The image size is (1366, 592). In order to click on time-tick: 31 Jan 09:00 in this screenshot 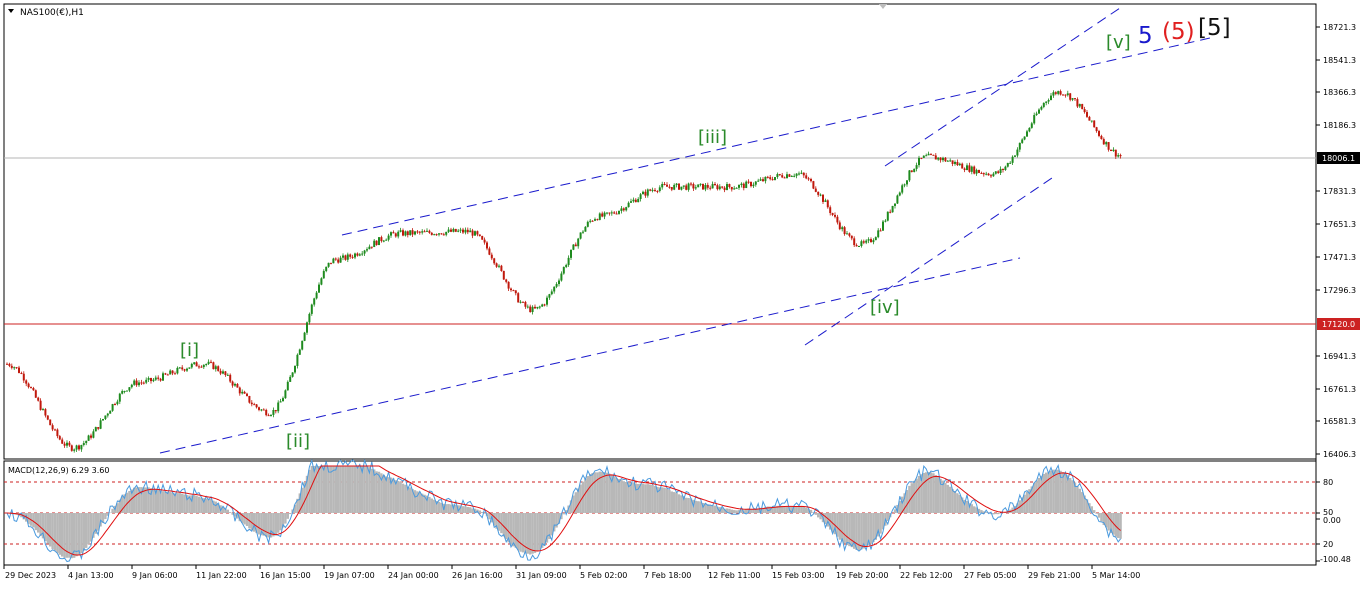, I will do `click(541, 572)`.